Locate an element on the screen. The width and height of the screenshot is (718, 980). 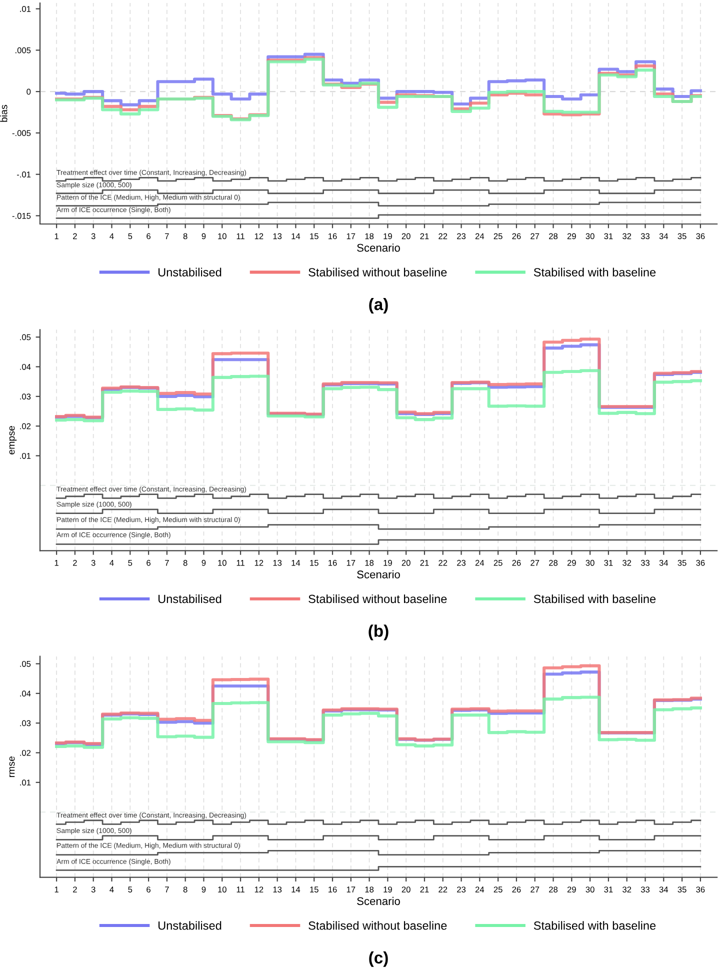
x-tick-label: 24 is located at coordinates (479, 563).